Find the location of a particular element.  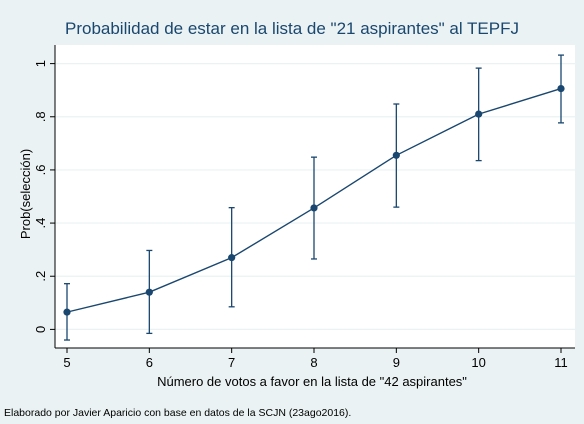

x-tick-label: 5 is located at coordinates (66, 362).